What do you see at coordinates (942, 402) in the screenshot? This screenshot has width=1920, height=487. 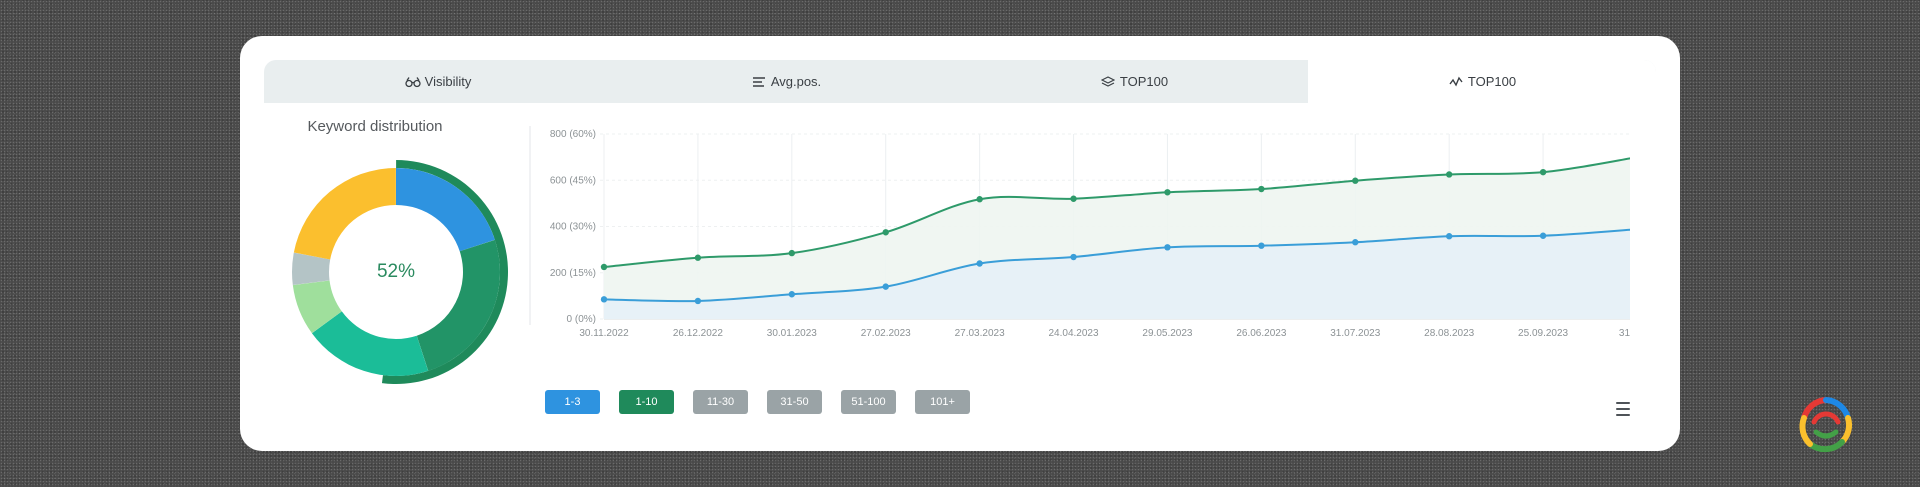 I see `legend-button-101-plus: 101+` at bounding box center [942, 402].